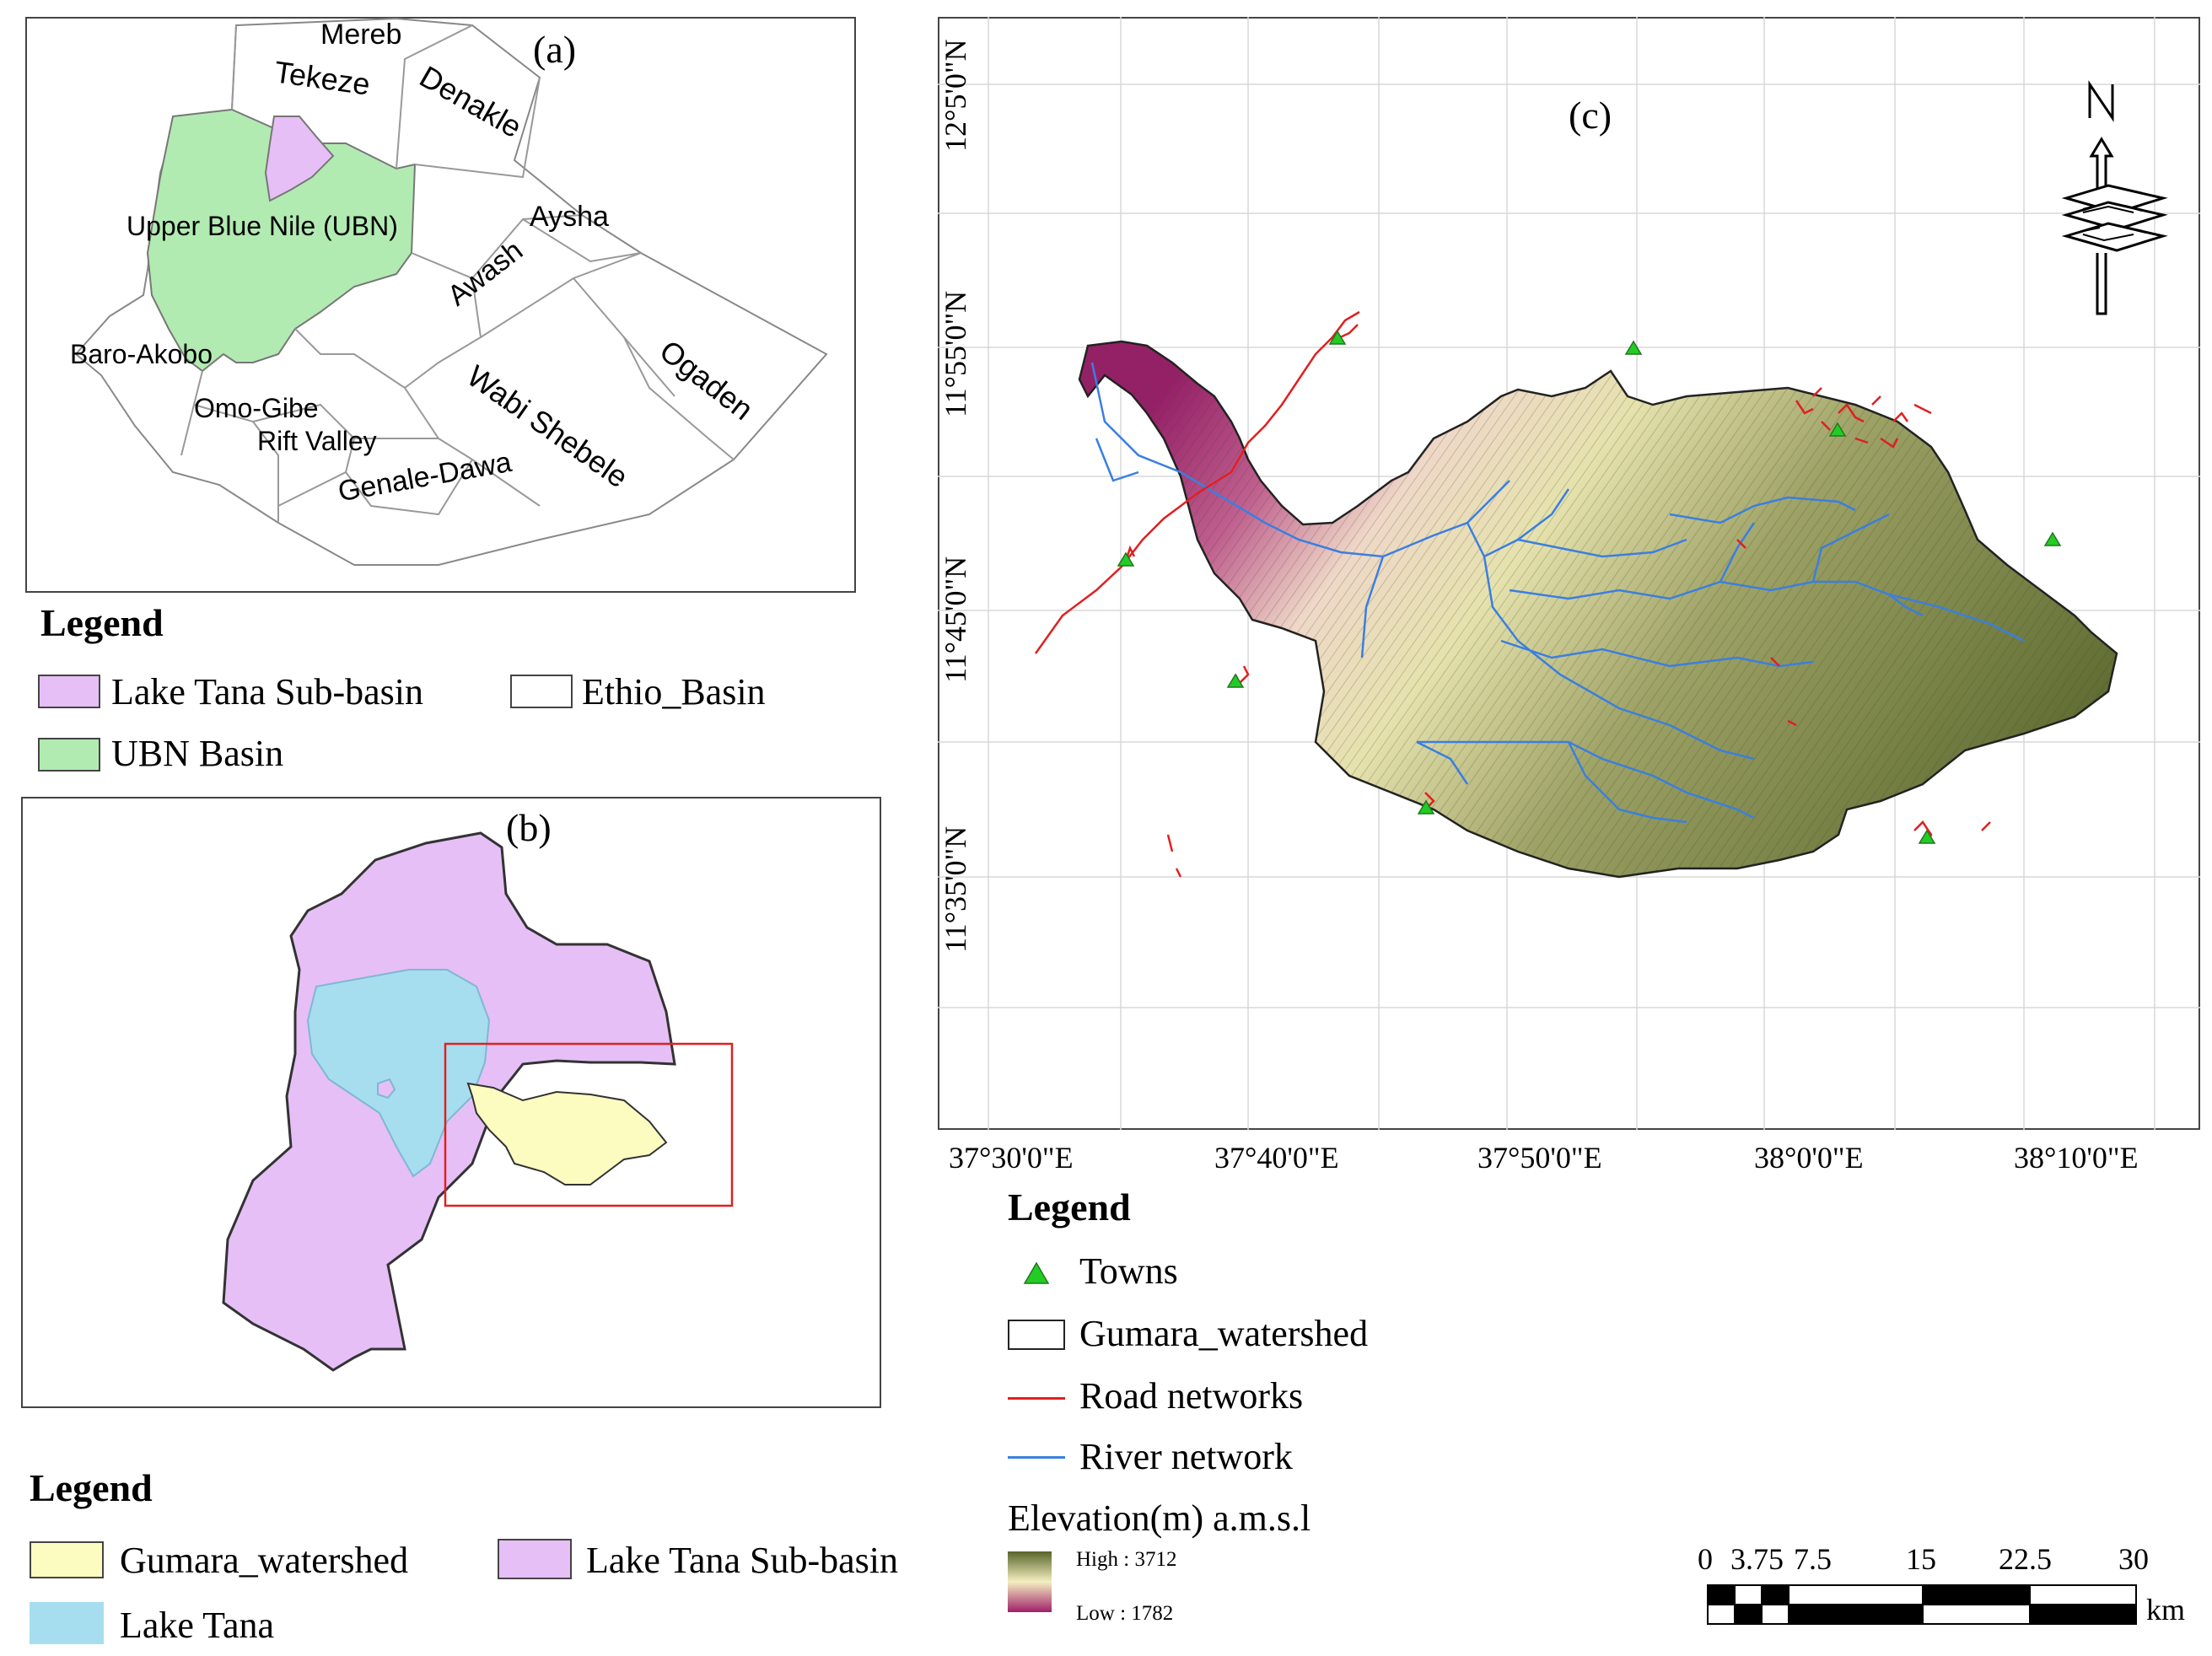  What do you see at coordinates (1224, 1333) in the screenshot?
I see `legend-c-label-watershed: Gumara_watershed` at bounding box center [1224, 1333].